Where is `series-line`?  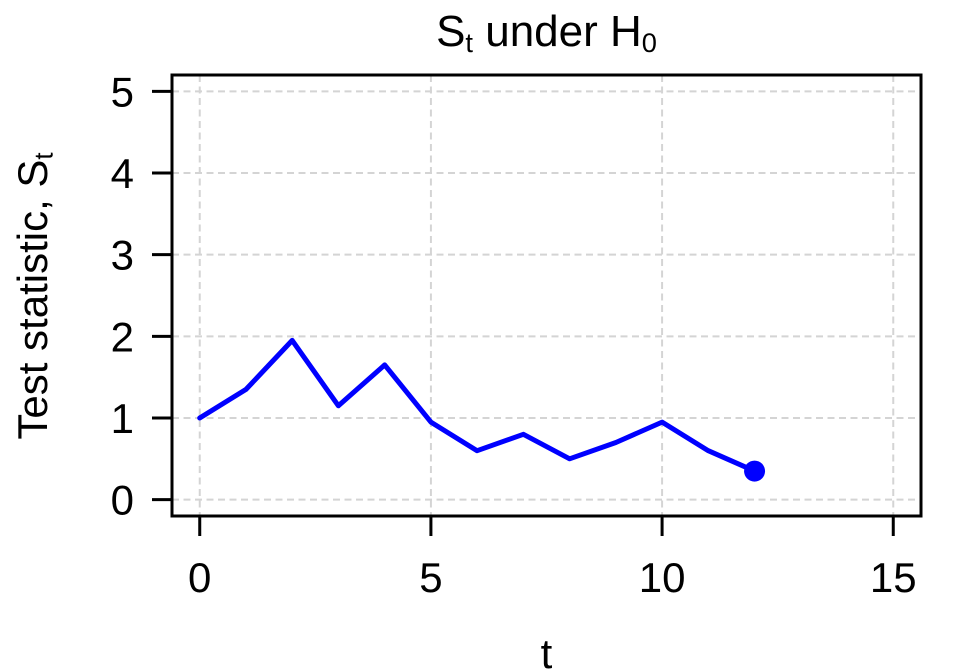
series-line is located at coordinates (477, 405).